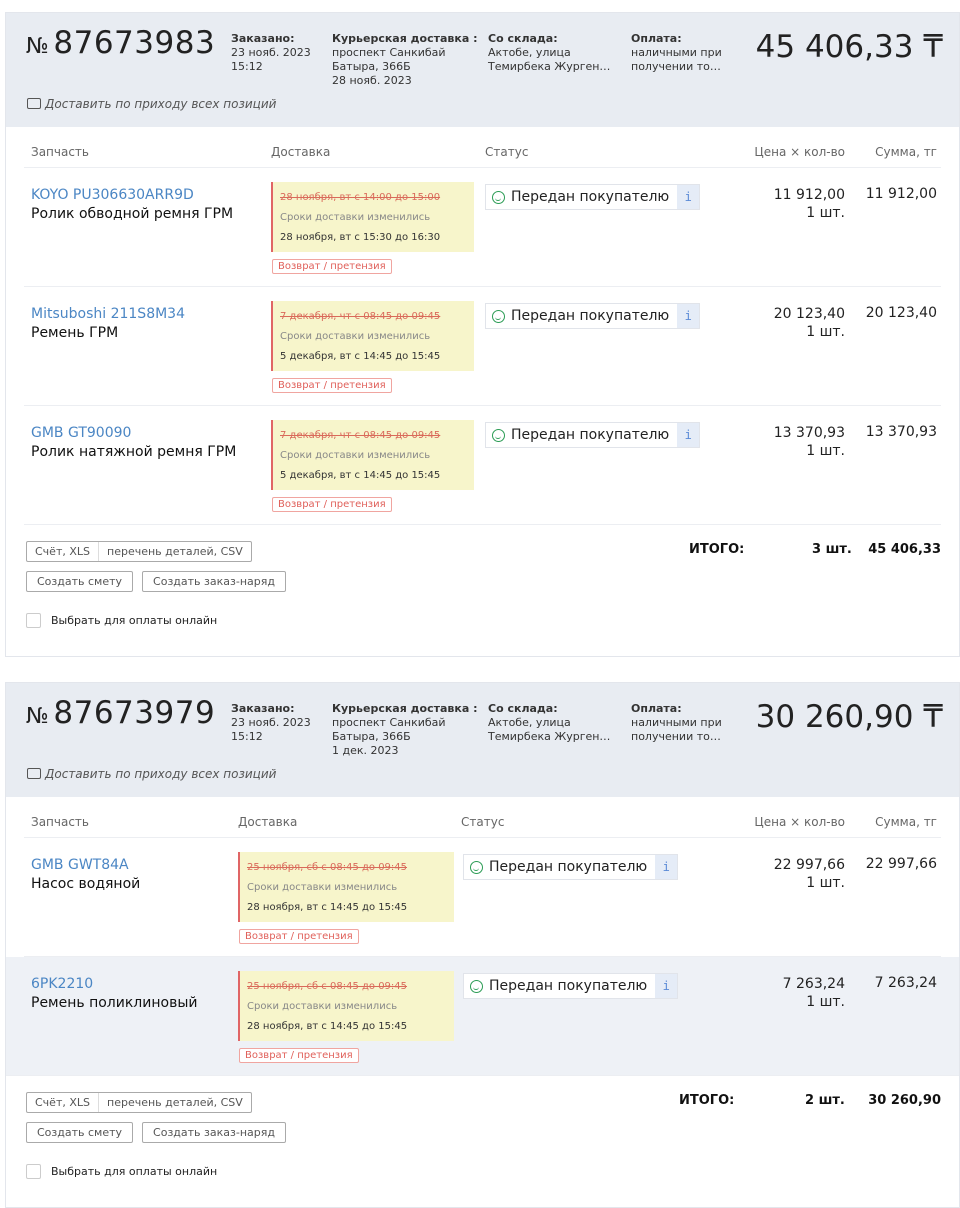  What do you see at coordinates (75, 333) in the screenshot?
I see `part-name: Ремень ГРМ` at bounding box center [75, 333].